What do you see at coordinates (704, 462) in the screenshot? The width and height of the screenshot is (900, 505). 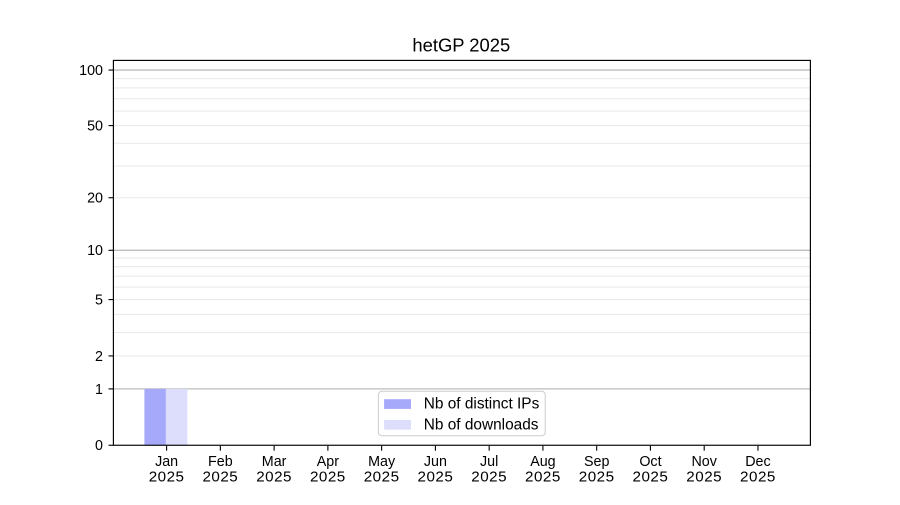 I see `svg-text: Nov` at bounding box center [704, 462].